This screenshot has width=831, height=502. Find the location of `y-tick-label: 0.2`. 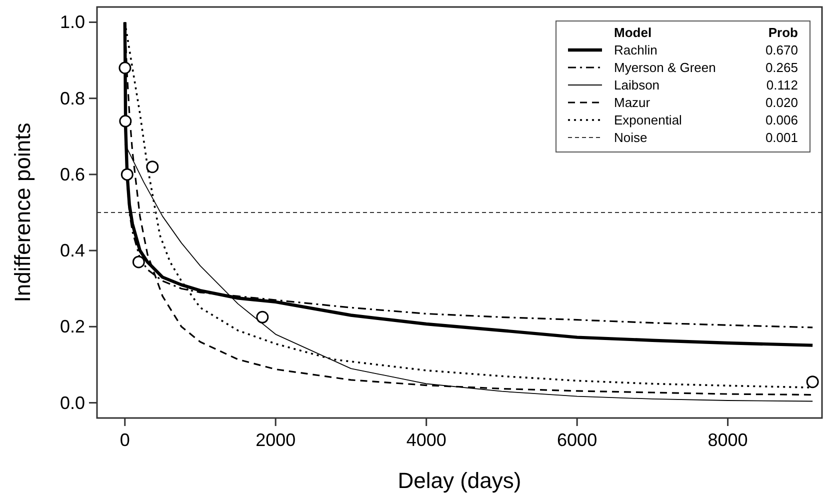

y-tick-label: 0.2 is located at coordinates (72, 326).